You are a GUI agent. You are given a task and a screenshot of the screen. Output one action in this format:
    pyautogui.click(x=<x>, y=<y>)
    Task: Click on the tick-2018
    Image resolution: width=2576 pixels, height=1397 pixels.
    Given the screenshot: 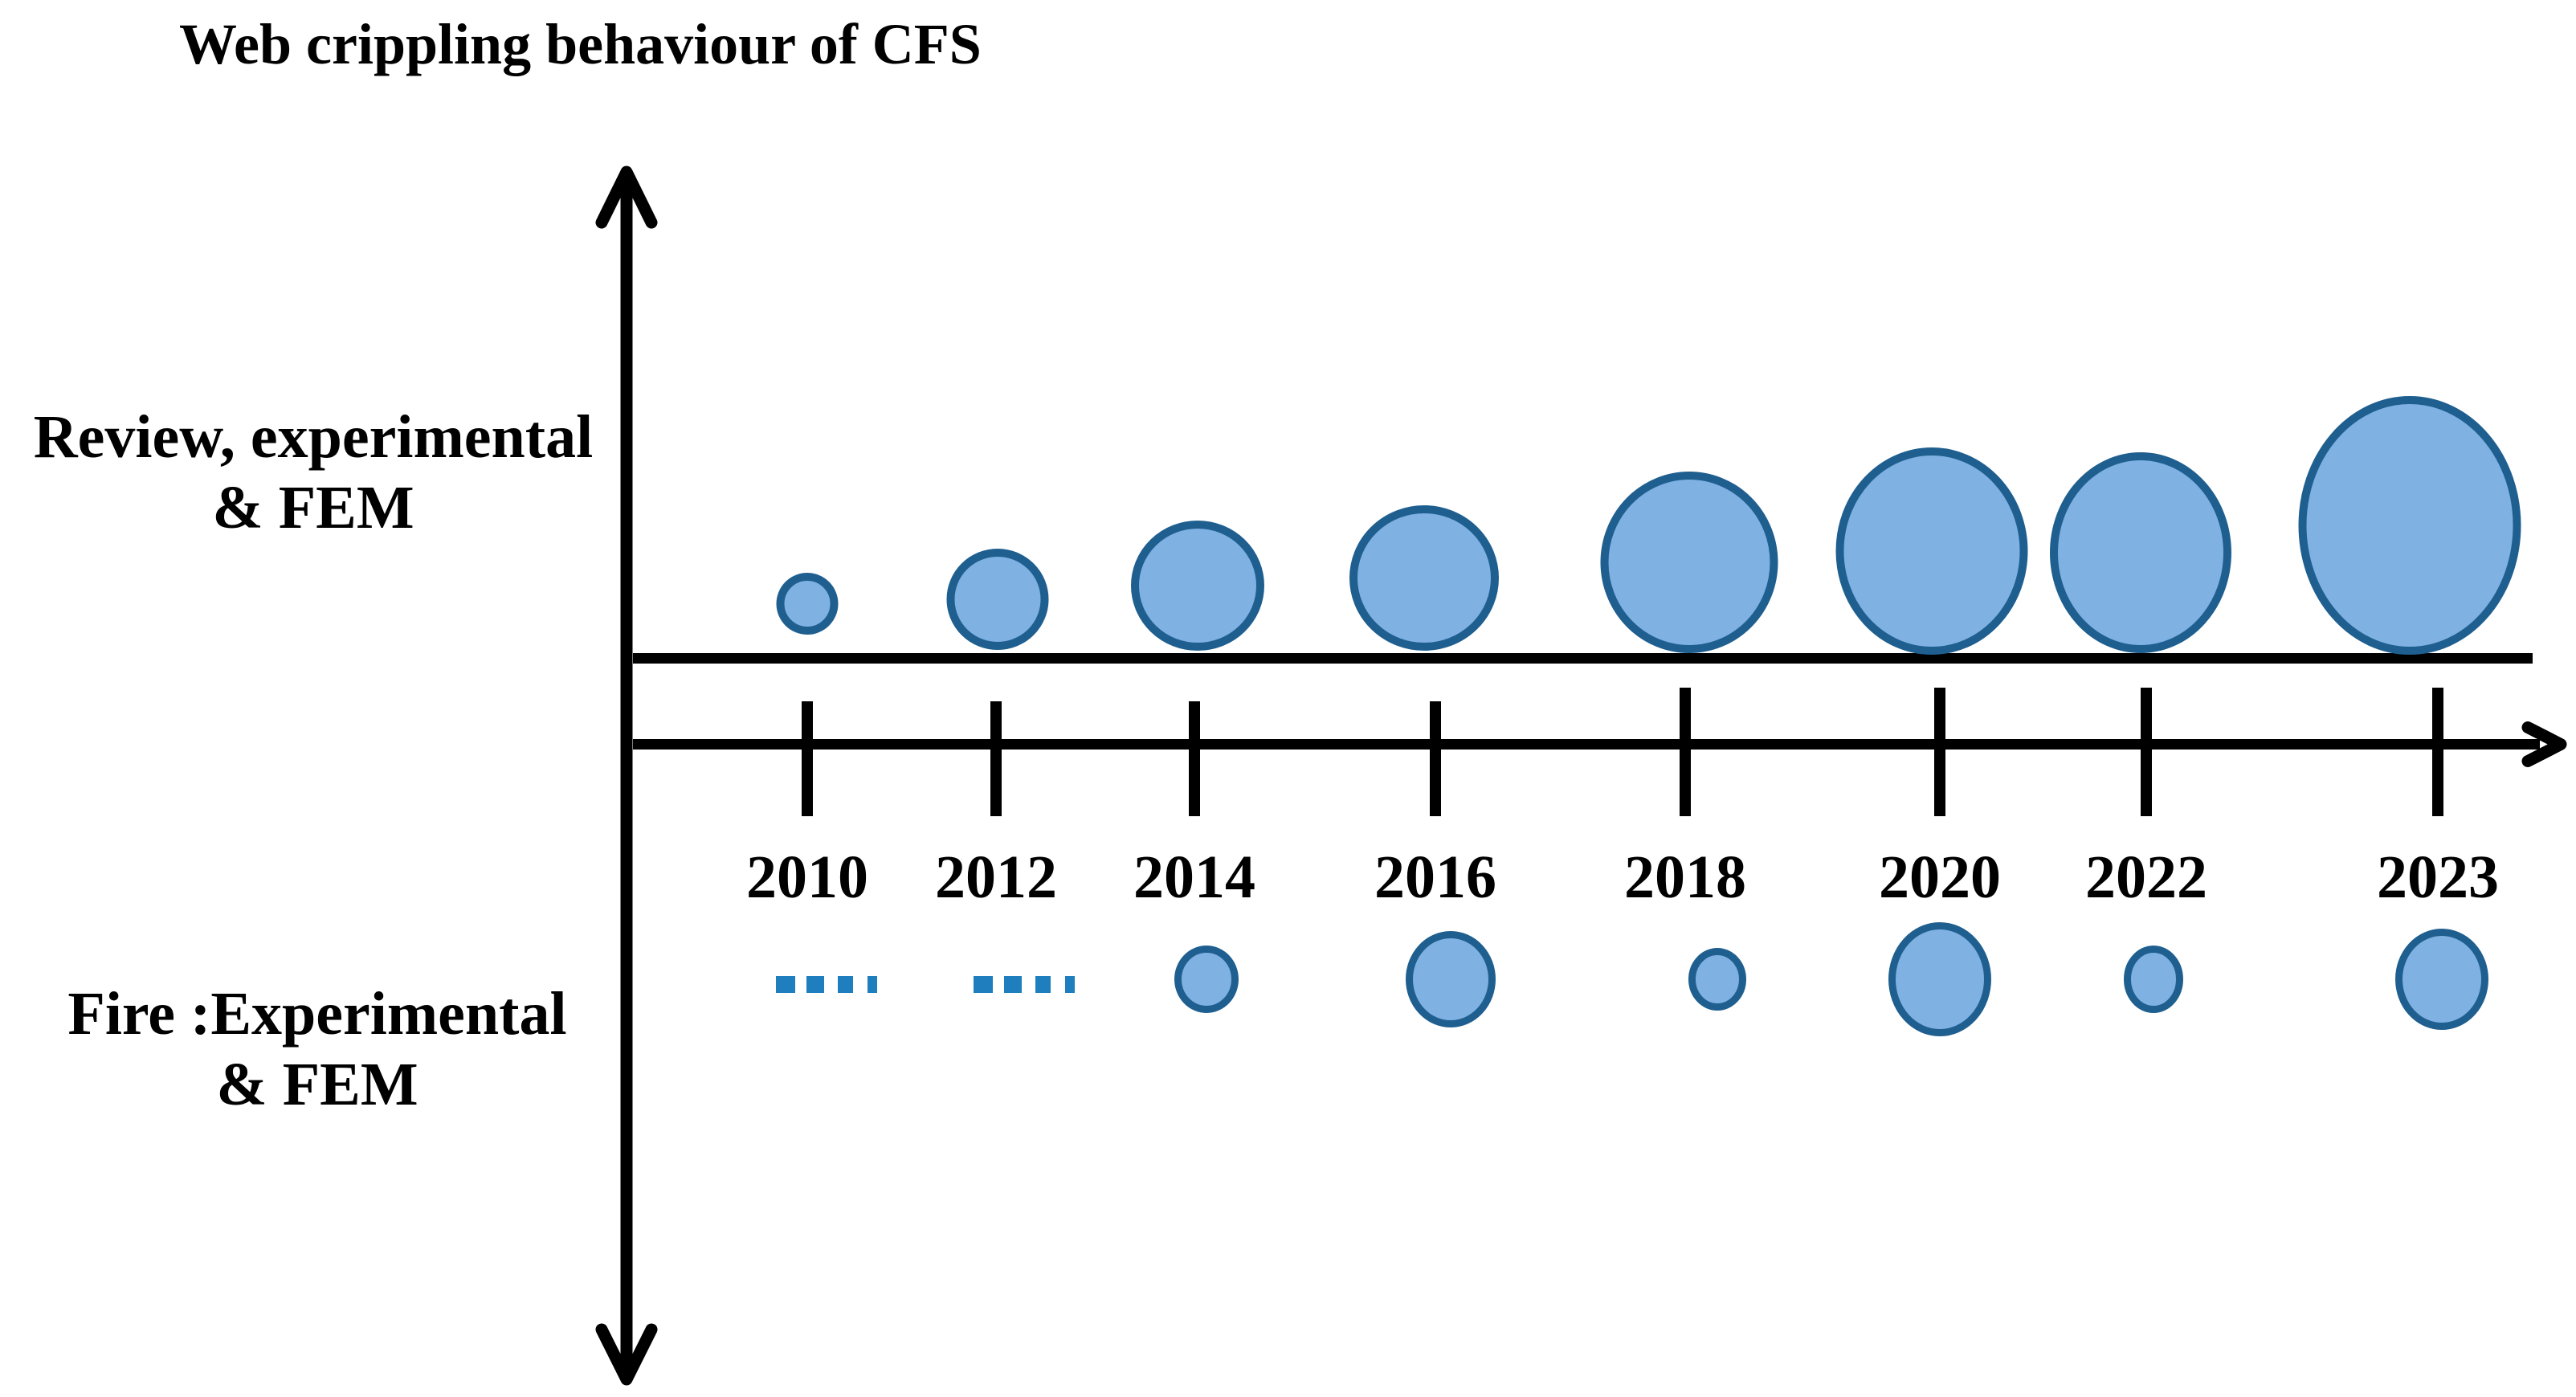 What is the action you would take?
    pyautogui.click(x=1685, y=752)
    